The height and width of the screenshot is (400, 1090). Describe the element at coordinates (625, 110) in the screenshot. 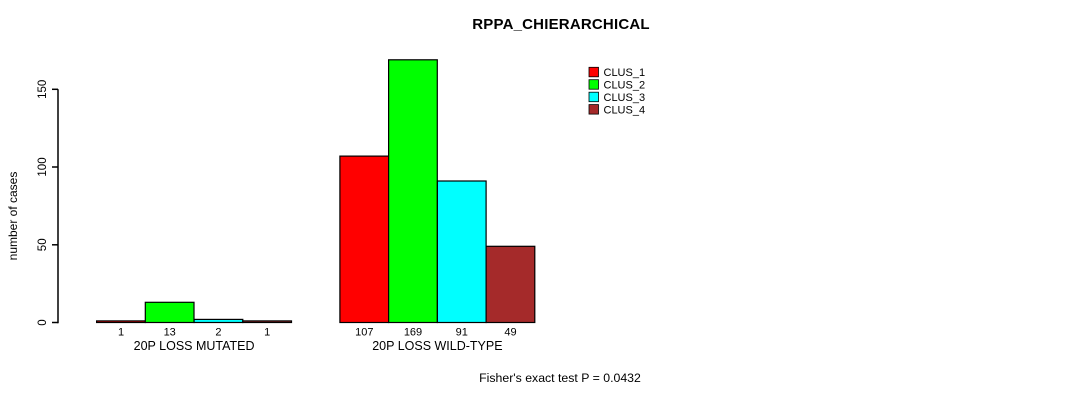

I see `legend-label-clus_4: CLUS_4` at that location.